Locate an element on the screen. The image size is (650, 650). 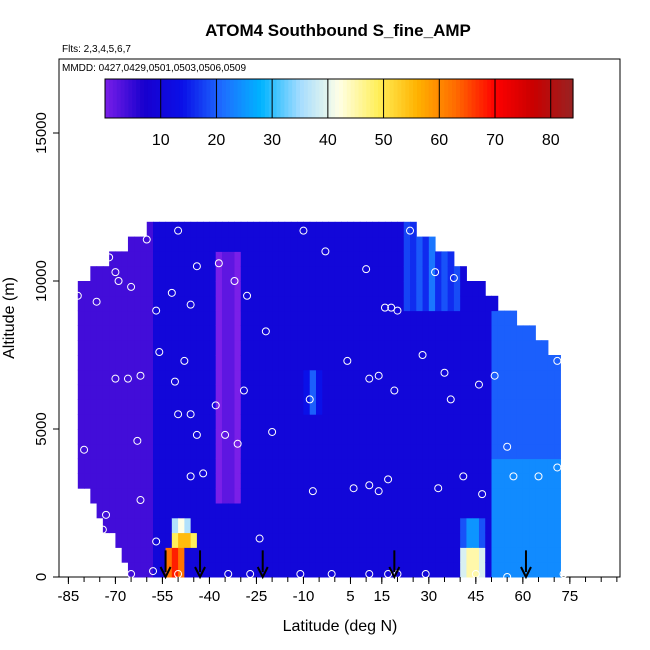
sample-point is located at coordinates (118, 281).